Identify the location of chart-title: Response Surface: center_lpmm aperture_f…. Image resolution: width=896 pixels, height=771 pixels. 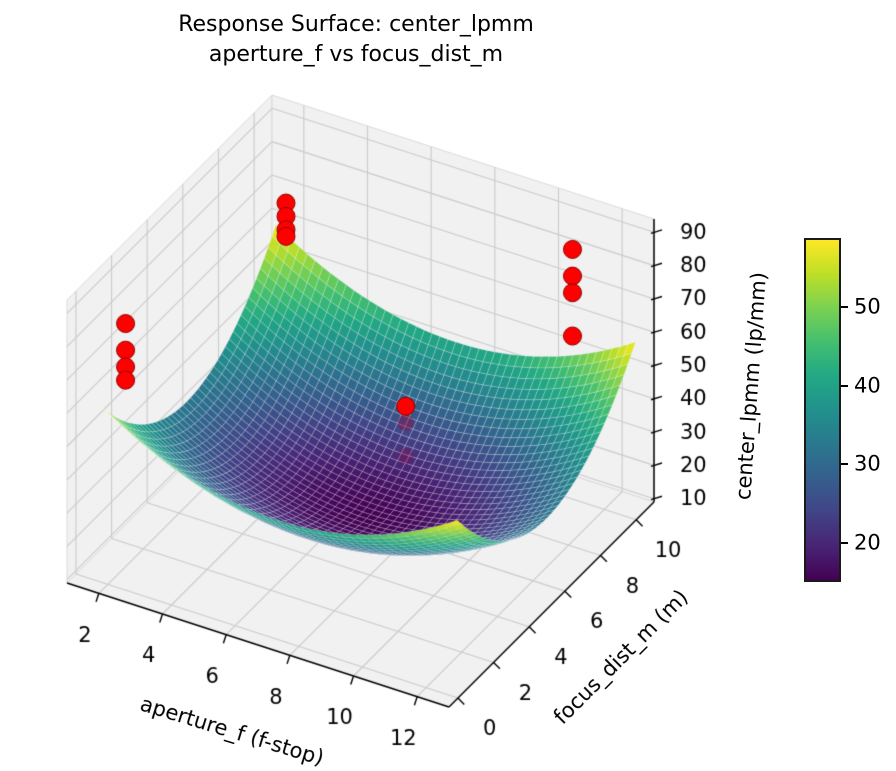
(356, 40).